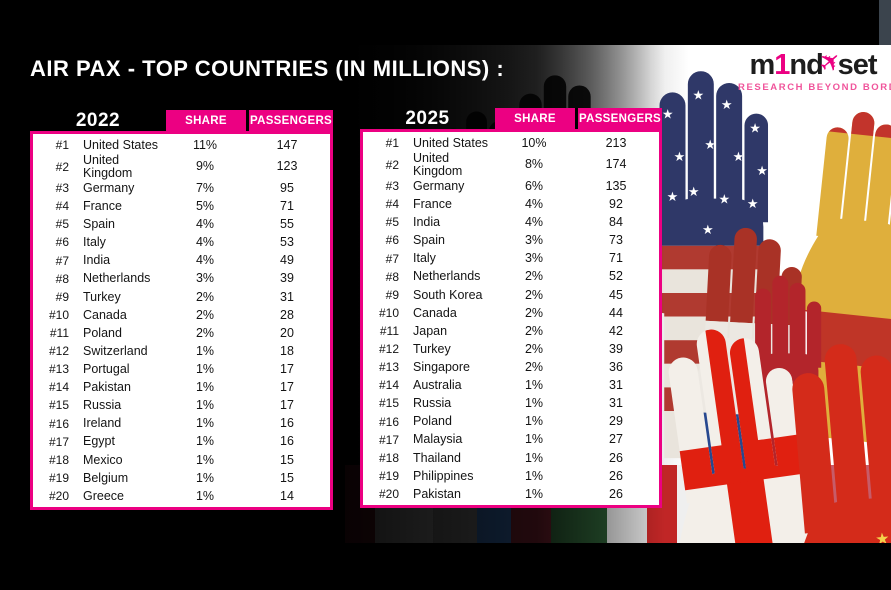  What do you see at coordinates (511, 440) in the screenshot?
I see `table-row: #17 Malaysia 1% 27` at bounding box center [511, 440].